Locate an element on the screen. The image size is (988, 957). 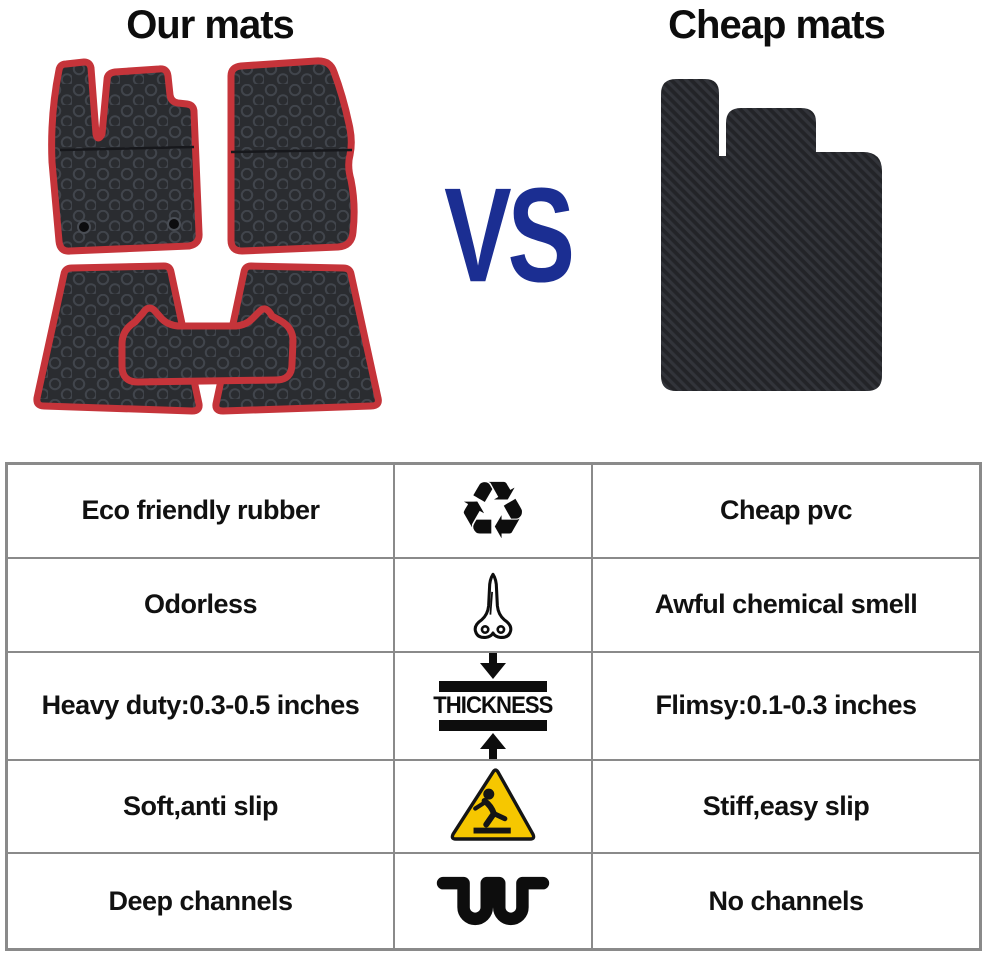
table-row-1-cheap-cell: Cheap pvc is located at coordinates (786, 512).